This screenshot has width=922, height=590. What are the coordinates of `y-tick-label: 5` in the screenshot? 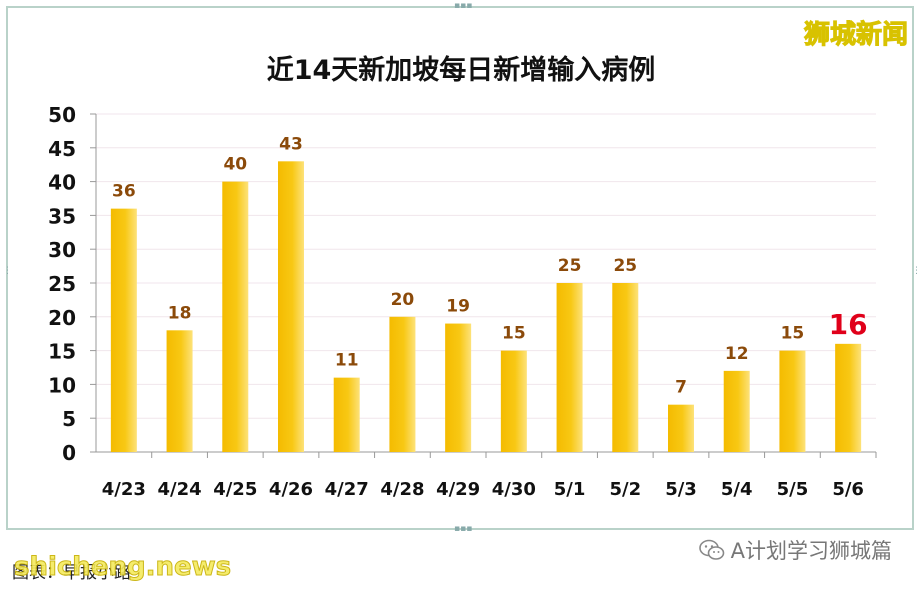 It's located at (69, 419).